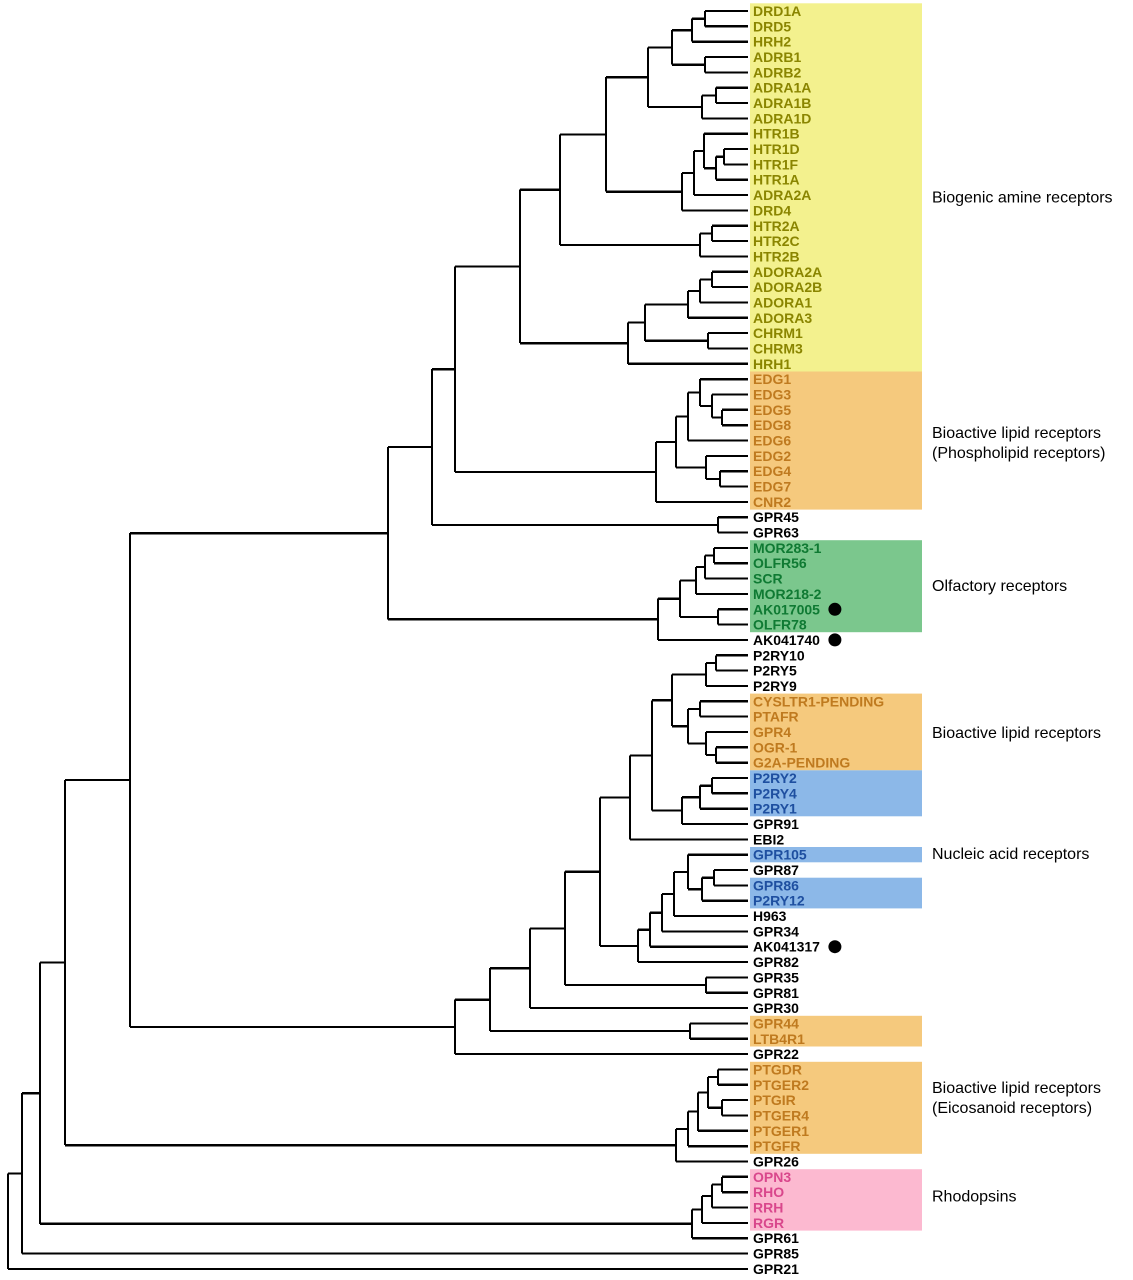 This screenshot has height=1280, width=1133. I want to click on group-label: Rhodopsins, so click(974, 1196).